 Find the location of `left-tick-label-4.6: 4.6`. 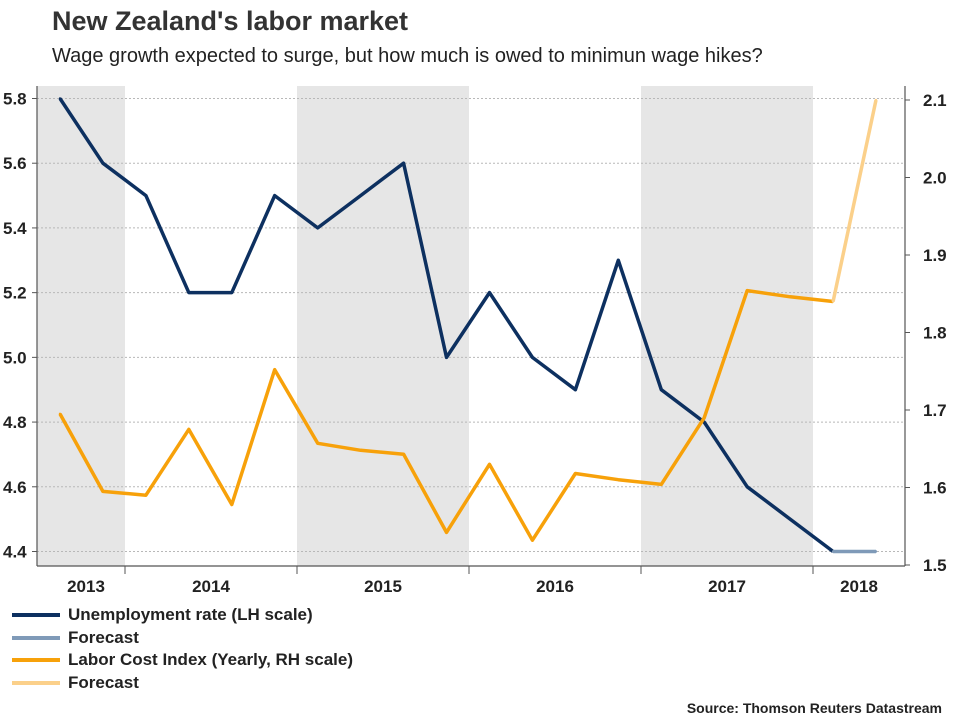

left-tick-label-4.6: 4.6 is located at coordinates (15, 487).